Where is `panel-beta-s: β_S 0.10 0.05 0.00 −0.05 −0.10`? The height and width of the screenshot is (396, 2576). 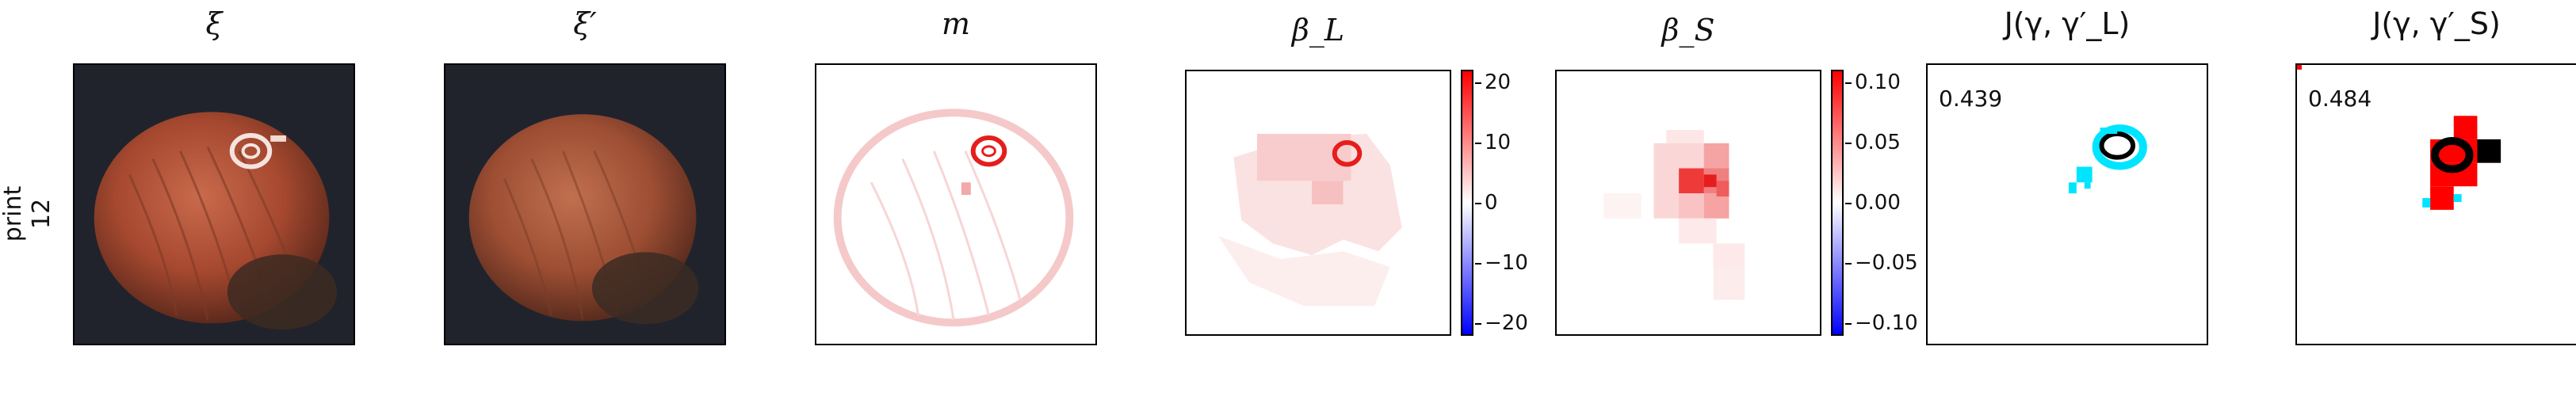
panel-beta-s: β_S 0.10 0.05 0.00 −0.05 −0.10 is located at coordinates (1736, 174).